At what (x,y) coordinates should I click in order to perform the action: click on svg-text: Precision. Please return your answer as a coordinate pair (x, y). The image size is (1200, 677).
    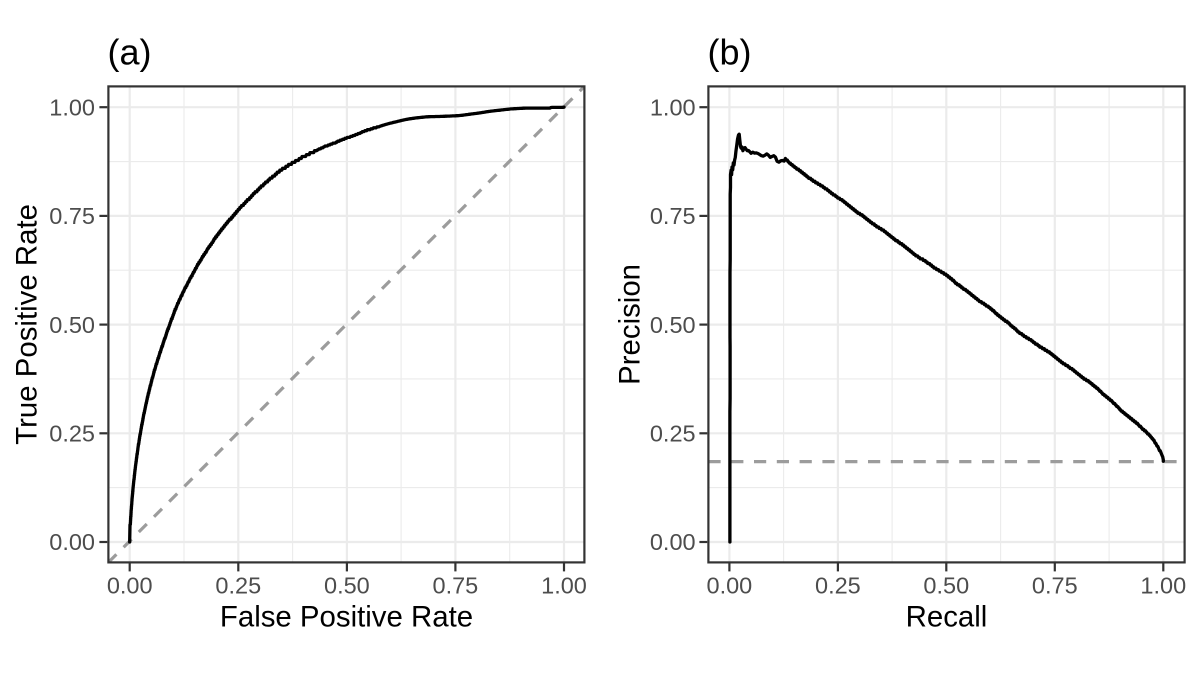
    Looking at the image, I should click on (630, 324).